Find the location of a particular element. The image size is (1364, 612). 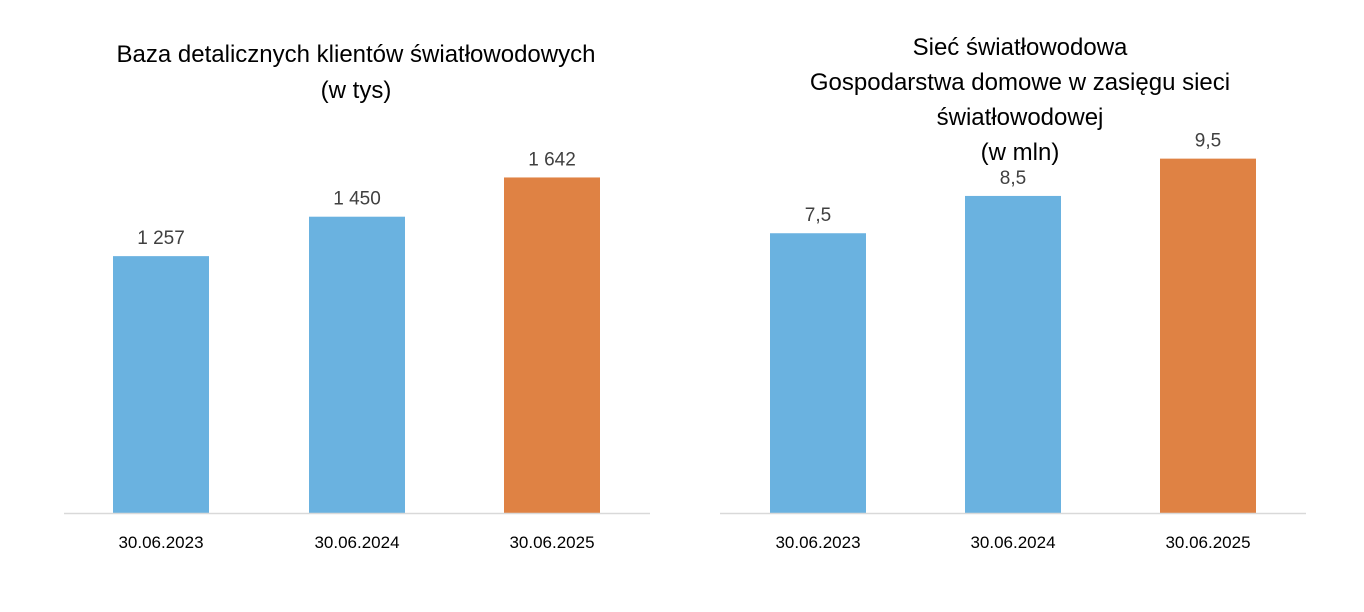

chart-title-line: Sieć światłowodowa is located at coordinates (1020, 47).